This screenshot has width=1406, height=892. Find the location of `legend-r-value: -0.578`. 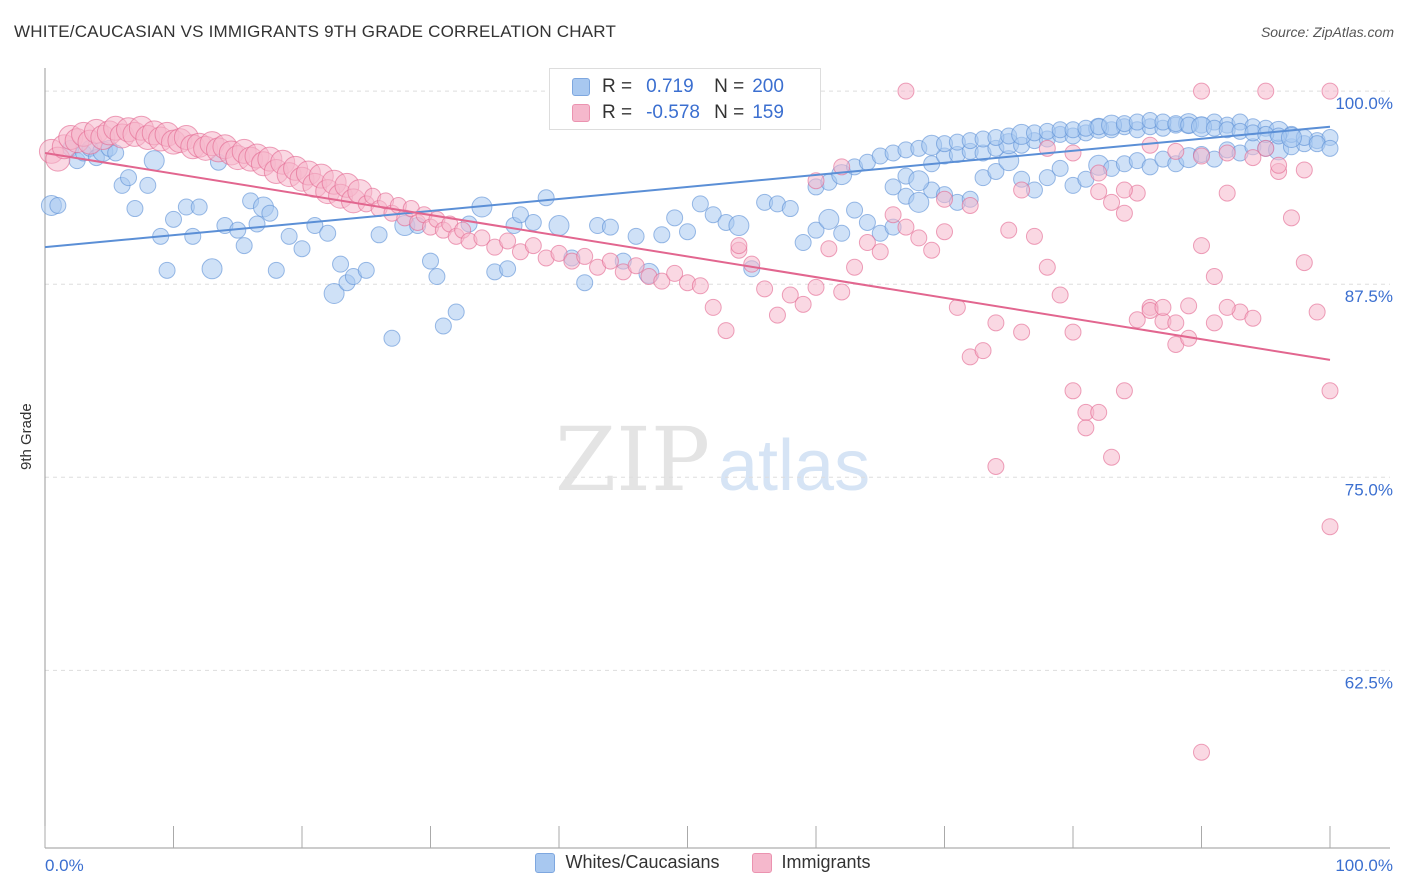

legend-r-value: -0.578 is located at coordinates (673, 112).